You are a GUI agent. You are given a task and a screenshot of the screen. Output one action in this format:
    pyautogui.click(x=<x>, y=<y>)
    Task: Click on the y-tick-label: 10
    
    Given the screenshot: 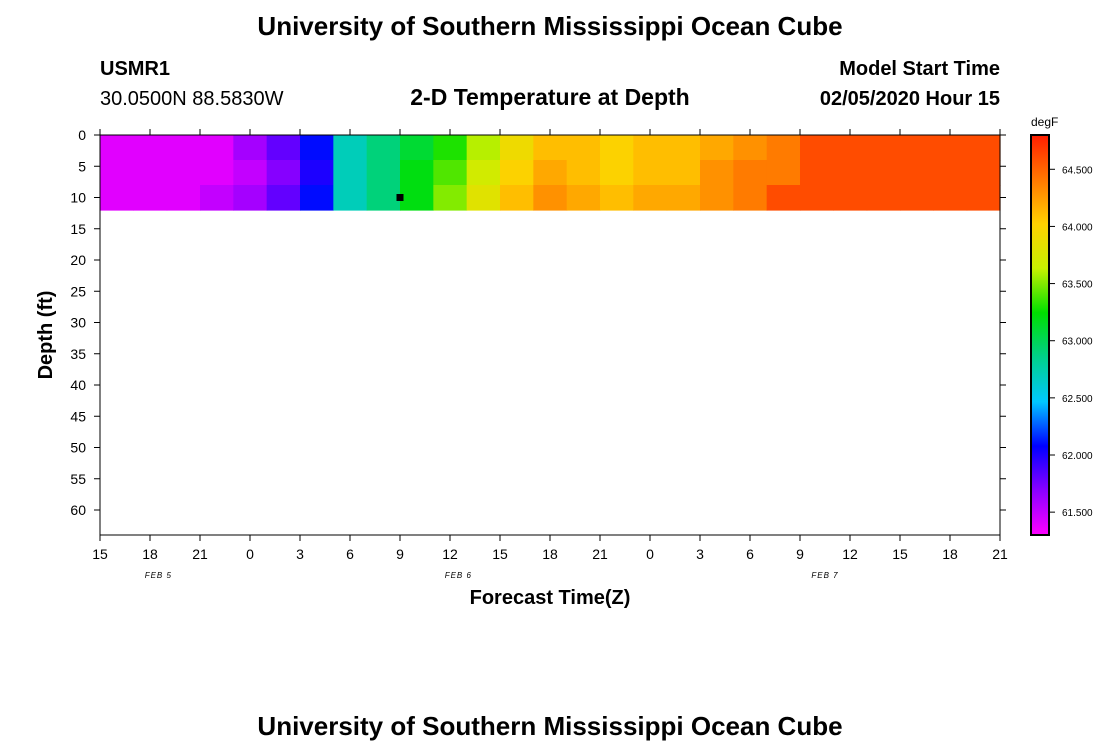 What is the action you would take?
    pyautogui.click(x=78, y=198)
    